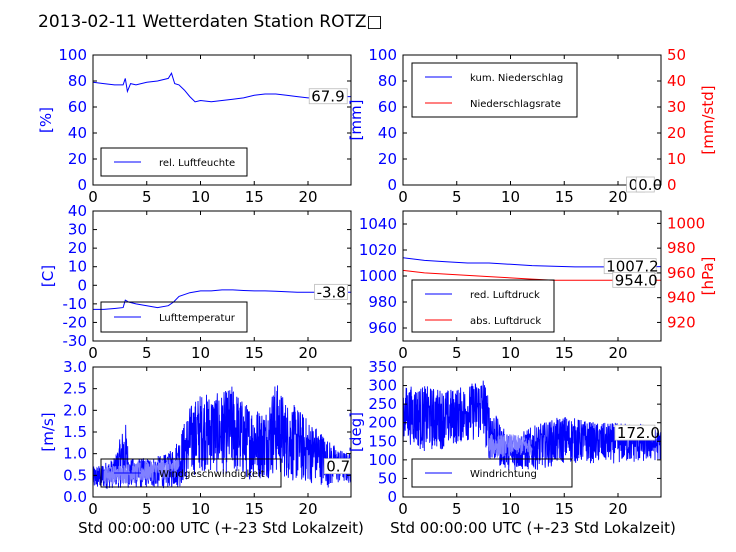  Describe the element at coordinates (708, 119) in the screenshot. I see `y-axis-label-right: [mm/std]` at that location.